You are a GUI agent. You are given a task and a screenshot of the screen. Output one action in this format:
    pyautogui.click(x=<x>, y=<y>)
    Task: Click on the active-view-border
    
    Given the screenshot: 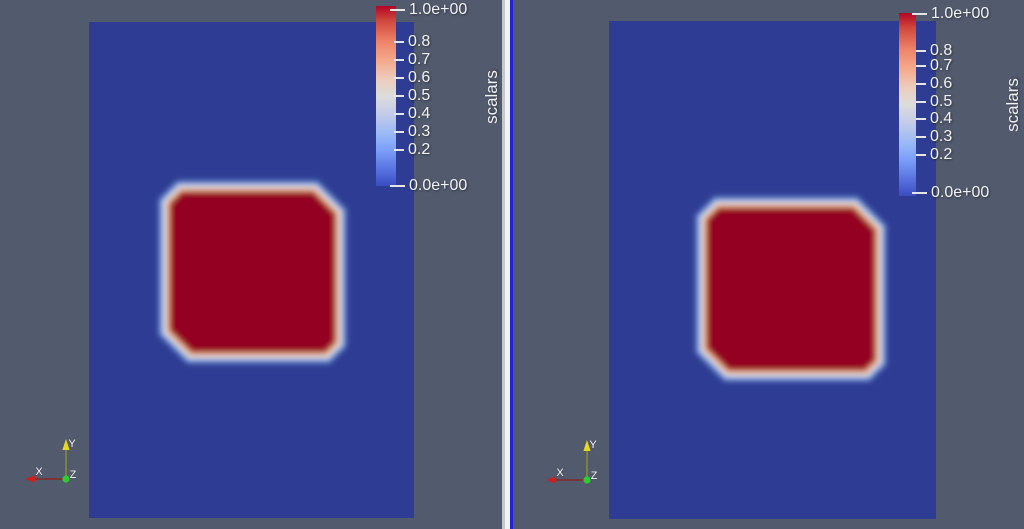 What is the action you would take?
    pyautogui.click(x=511, y=264)
    